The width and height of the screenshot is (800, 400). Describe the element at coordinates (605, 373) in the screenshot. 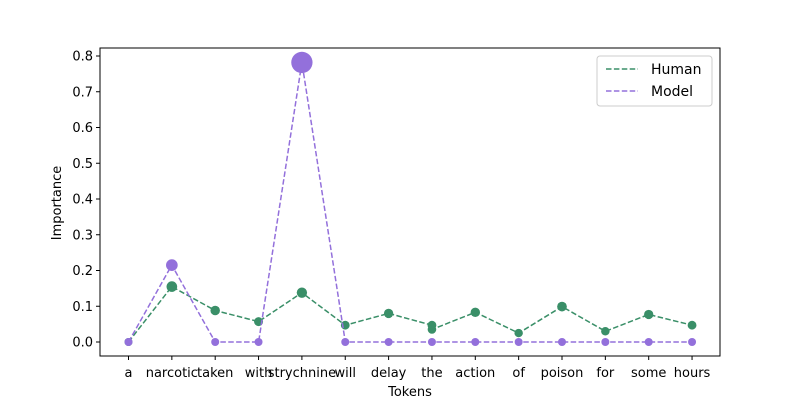

I see `x-tick-label: for` at that location.